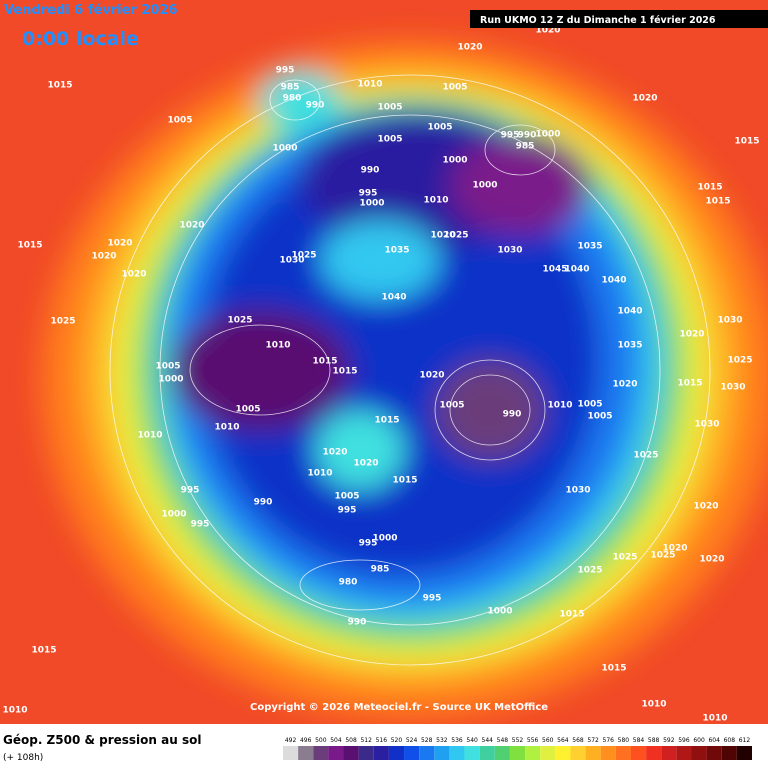 This screenshot has width=768, height=768. What do you see at coordinates (457, 740) in the screenshot?
I see `colorbar-label: 536` at bounding box center [457, 740].